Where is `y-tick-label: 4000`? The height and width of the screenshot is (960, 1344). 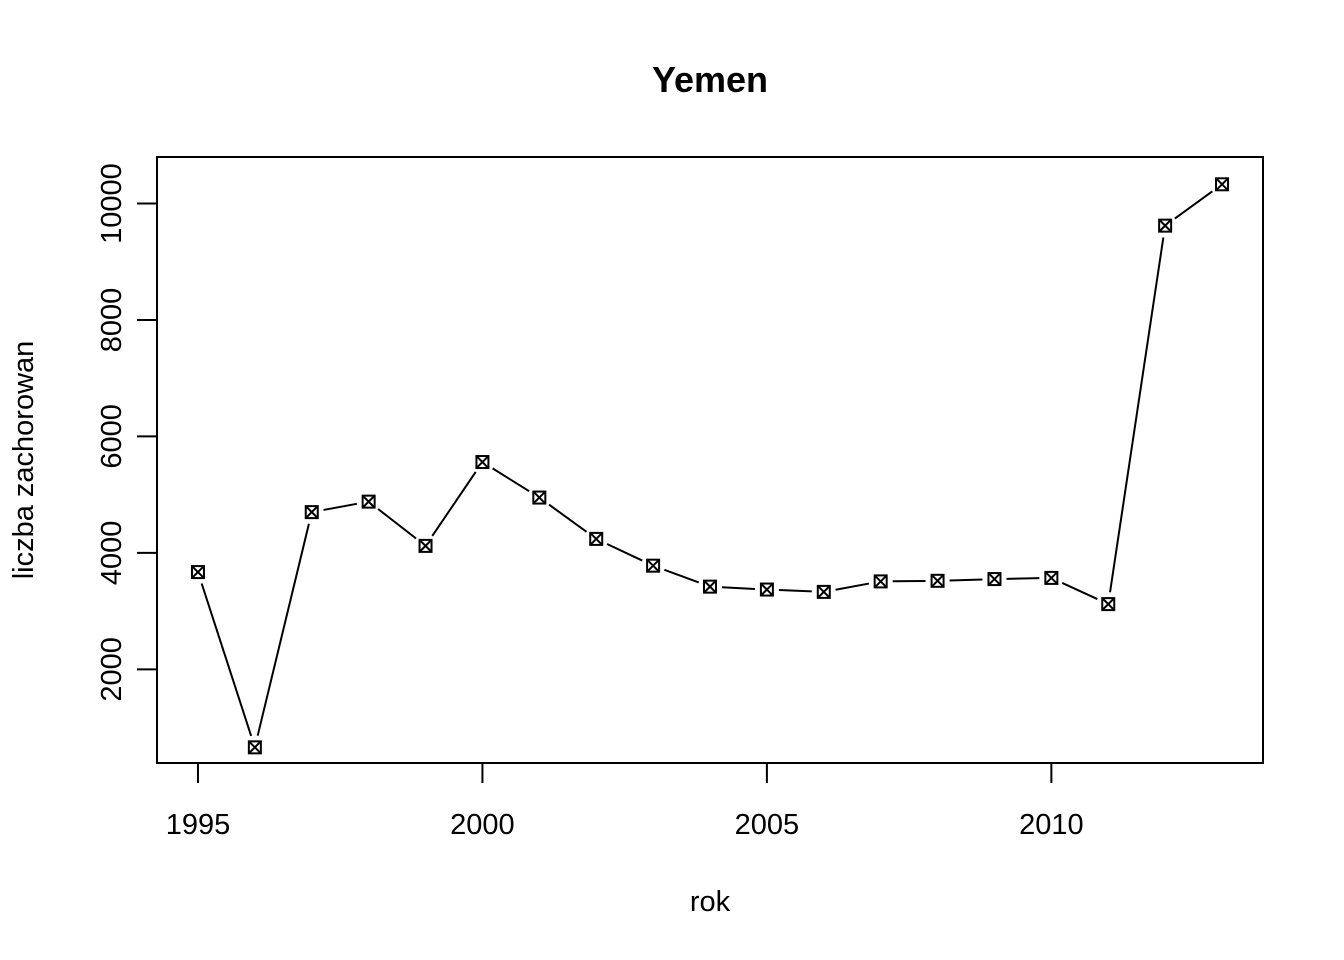
y-tick-label: 4000 is located at coordinates (112, 553).